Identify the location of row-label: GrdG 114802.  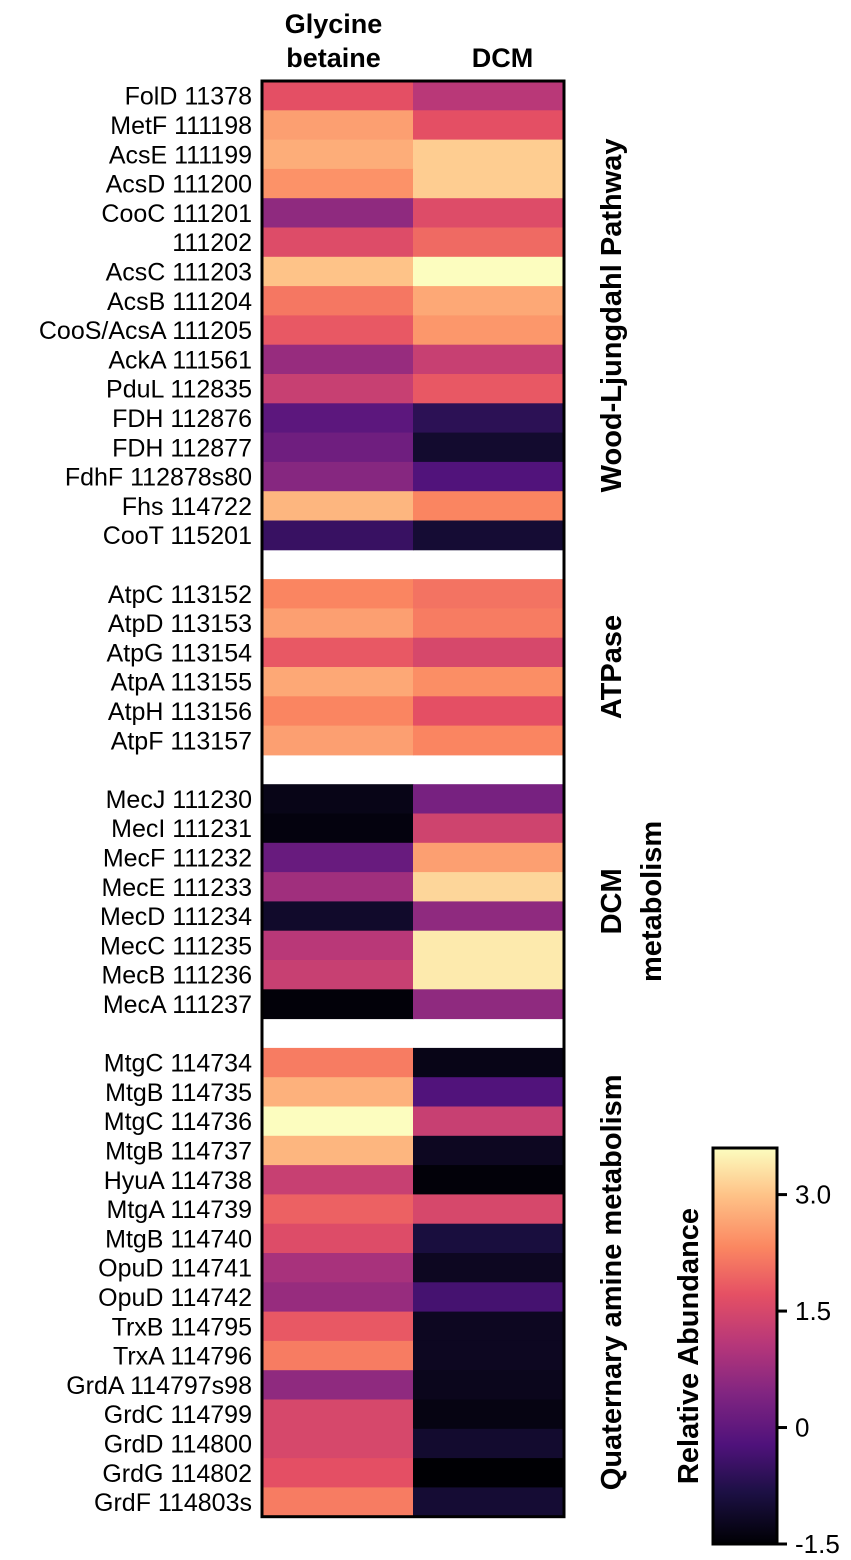
(177, 1474).